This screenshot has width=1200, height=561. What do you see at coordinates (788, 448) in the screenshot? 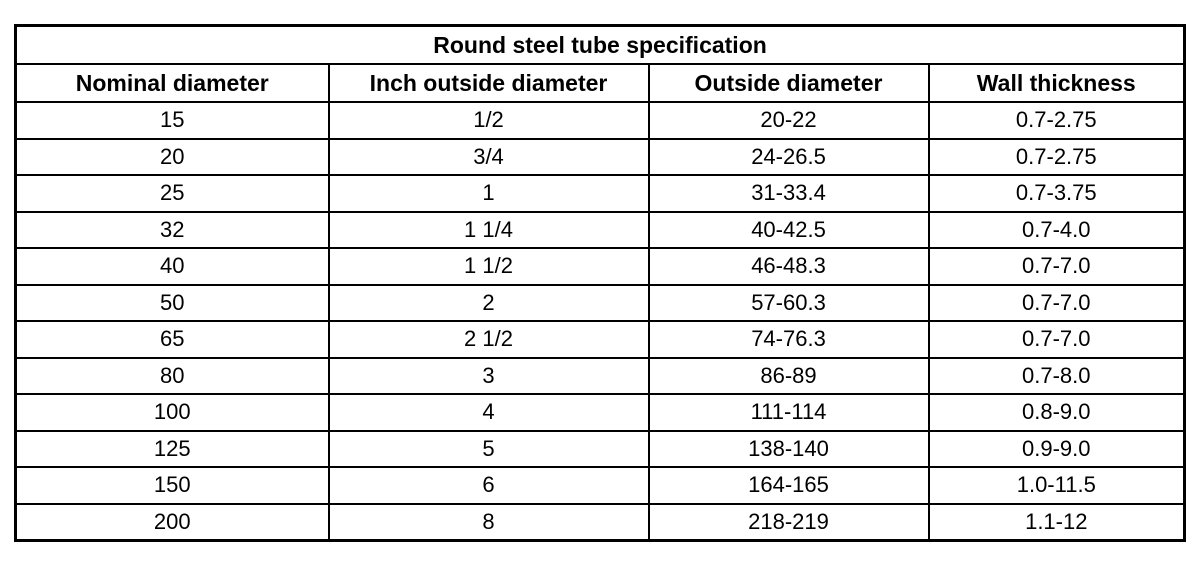
I see `table-cell: 138-140` at bounding box center [788, 448].